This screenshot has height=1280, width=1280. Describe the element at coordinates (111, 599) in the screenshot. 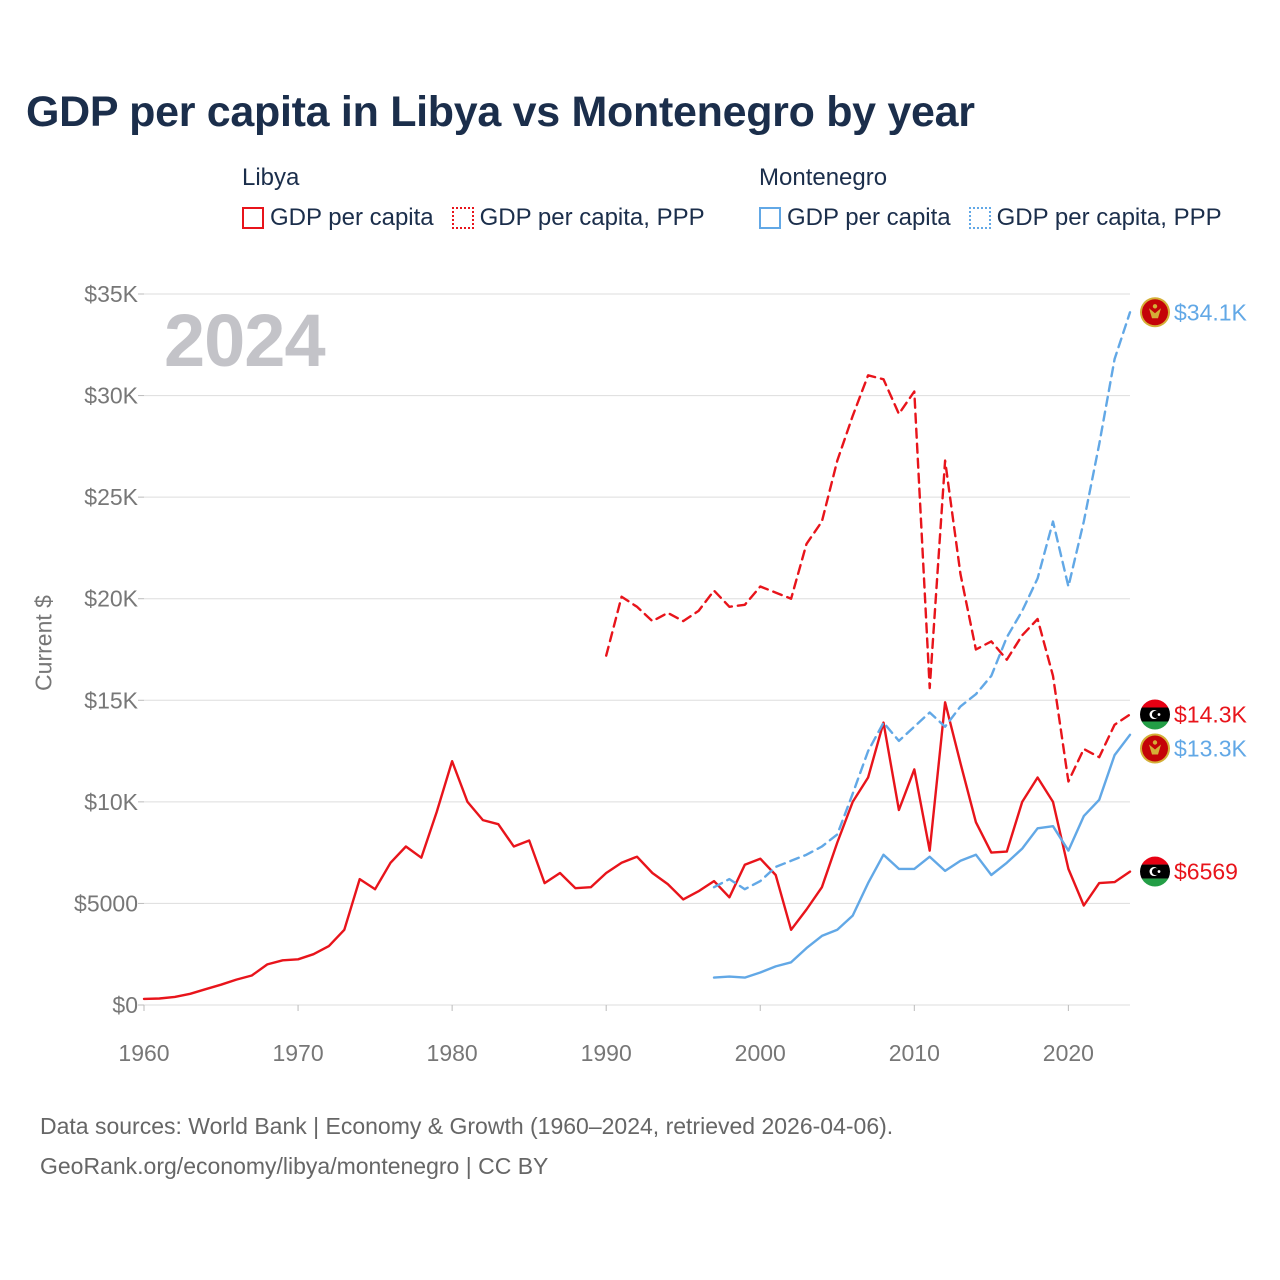

I see `y-tick-label: $20K` at that location.